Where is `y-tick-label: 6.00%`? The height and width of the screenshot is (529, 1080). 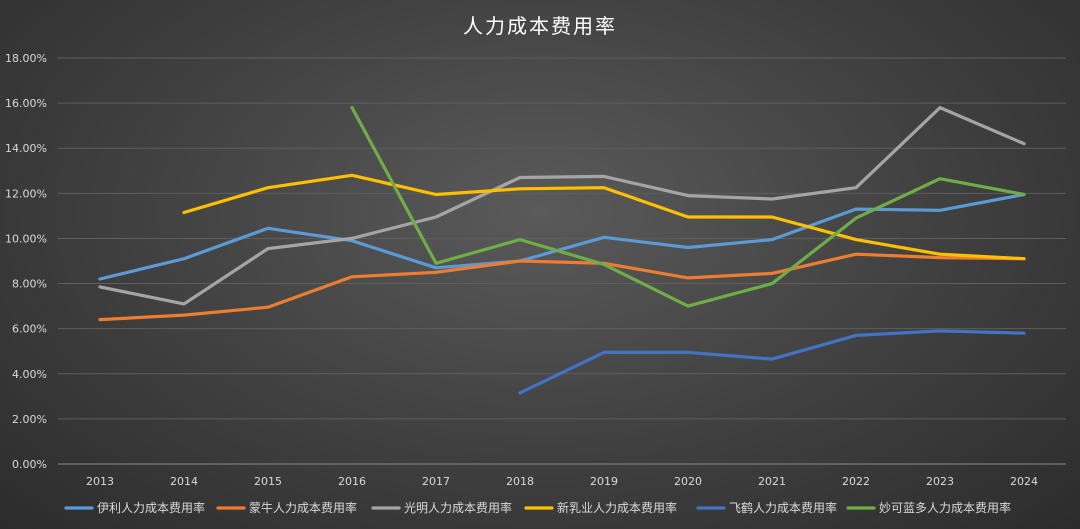
y-tick-label: 6.00% is located at coordinates (29, 329).